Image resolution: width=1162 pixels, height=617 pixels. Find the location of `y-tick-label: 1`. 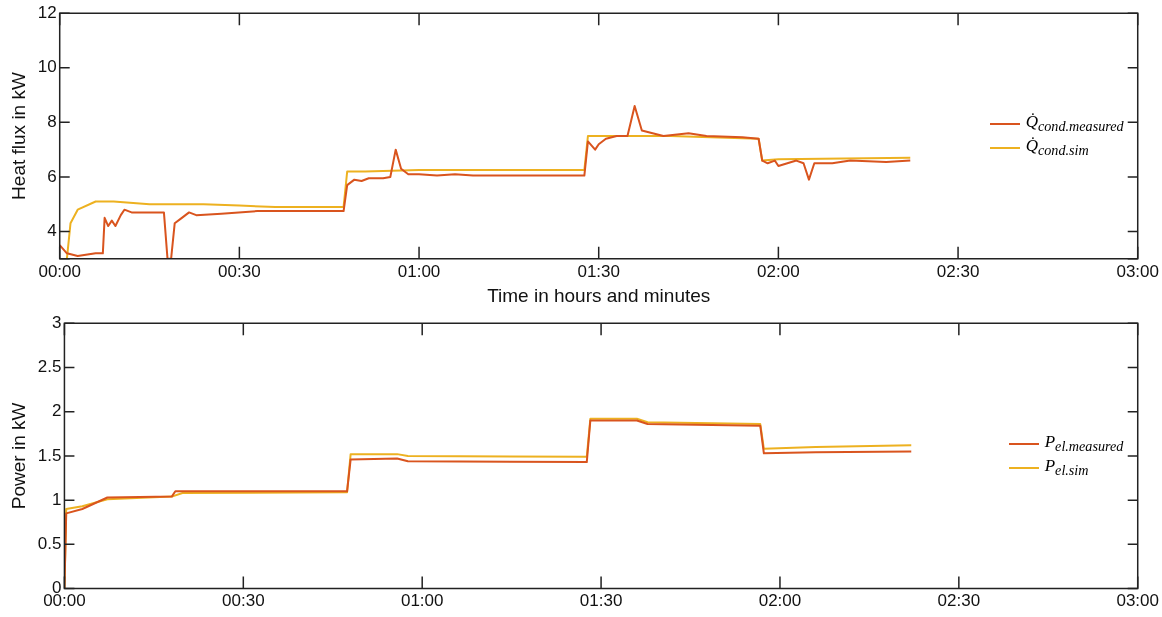

y-tick-label: 1 is located at coordinates (56, 499).